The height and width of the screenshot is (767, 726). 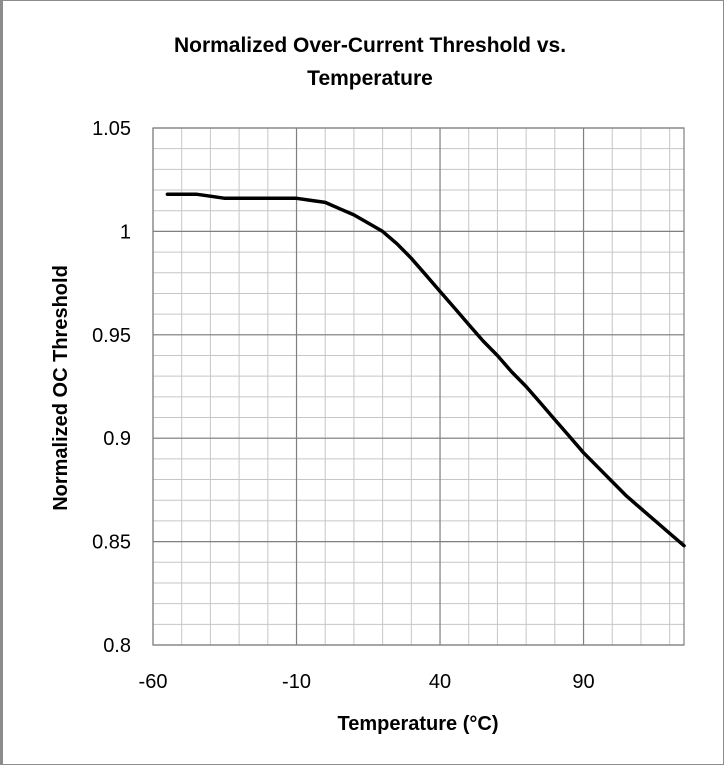 I want to click on y-tick-label: 0.9, so click(x=117, y=439).